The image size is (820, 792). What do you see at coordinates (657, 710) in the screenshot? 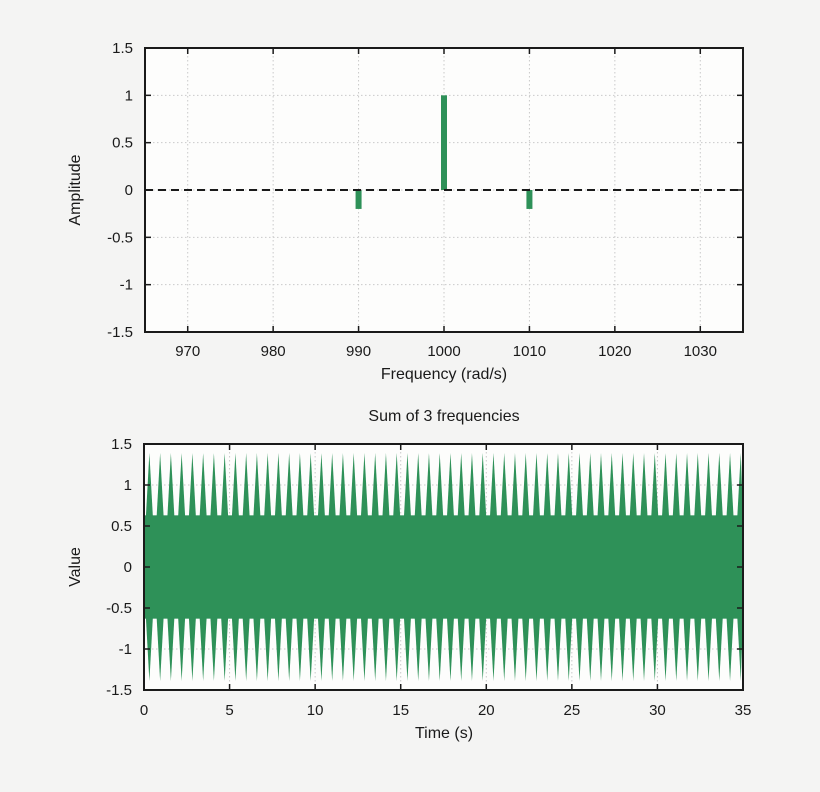
I see `x-tick-label: 30` at bounding box center [657, 710].